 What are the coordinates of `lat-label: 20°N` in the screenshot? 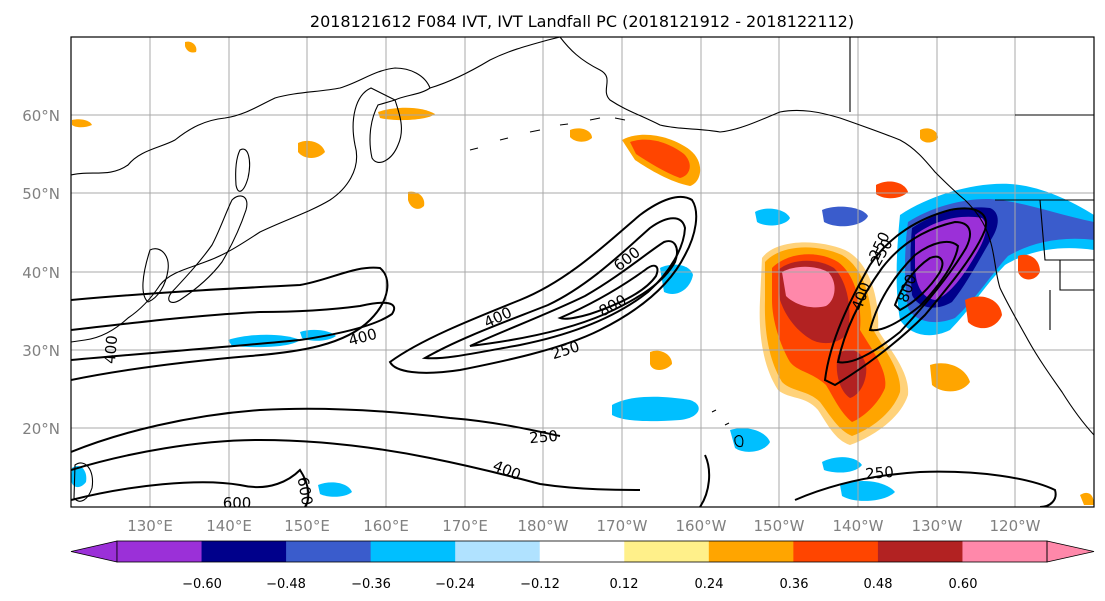 It's located at (41, 429).